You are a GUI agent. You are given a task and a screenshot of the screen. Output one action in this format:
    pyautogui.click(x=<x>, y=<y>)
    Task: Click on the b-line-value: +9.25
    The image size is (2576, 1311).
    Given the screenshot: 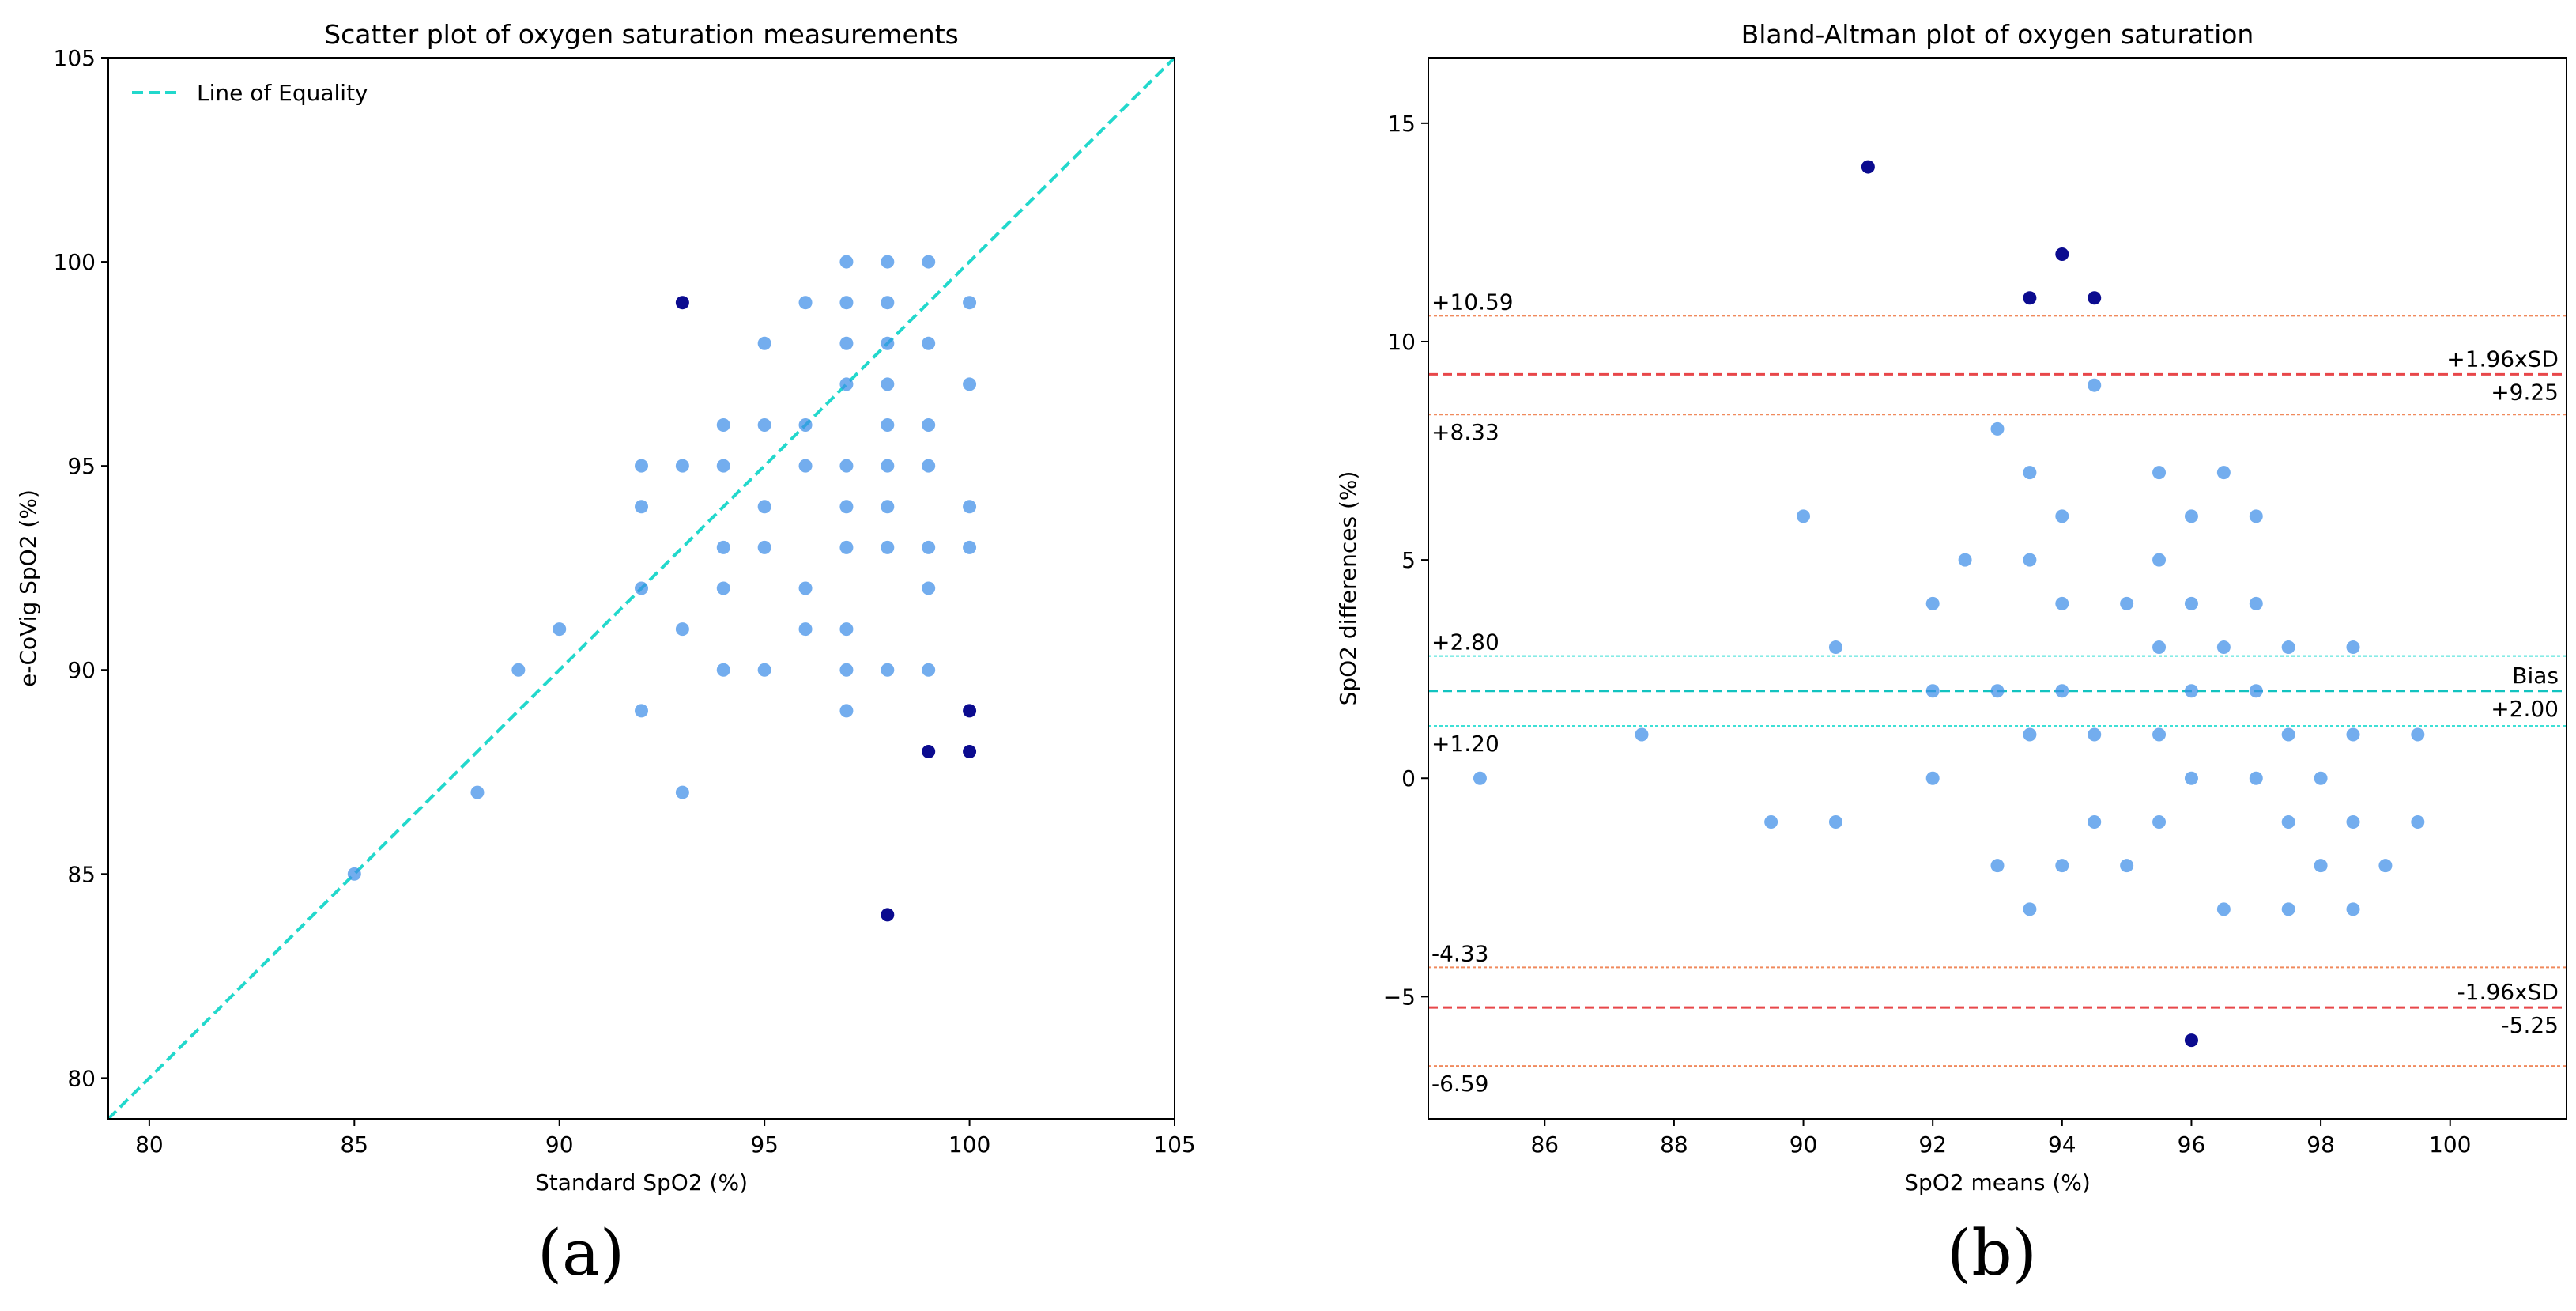 What is the action you would take?
    pyautogui.click(x=2525, y=392)
    